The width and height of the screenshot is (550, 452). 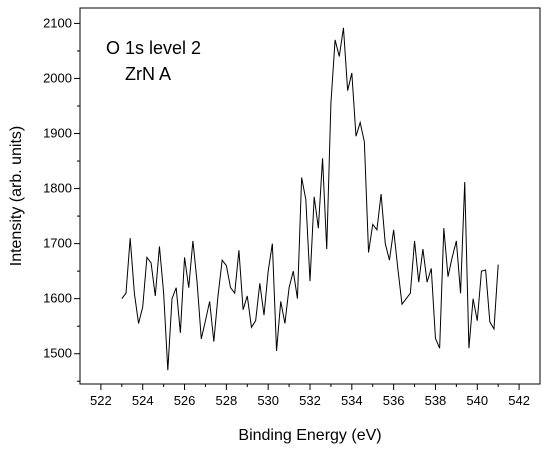 What do you see at coordinates (57, 133) in the screenshot?
I see `y-tick-label: 1900` at bounding box center [57, 133].